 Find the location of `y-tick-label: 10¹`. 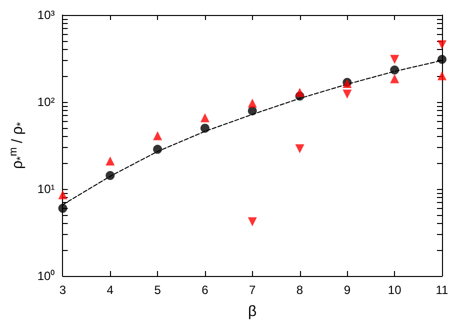

y-tick-label: 10¹ is located at coordinates (46, 189).